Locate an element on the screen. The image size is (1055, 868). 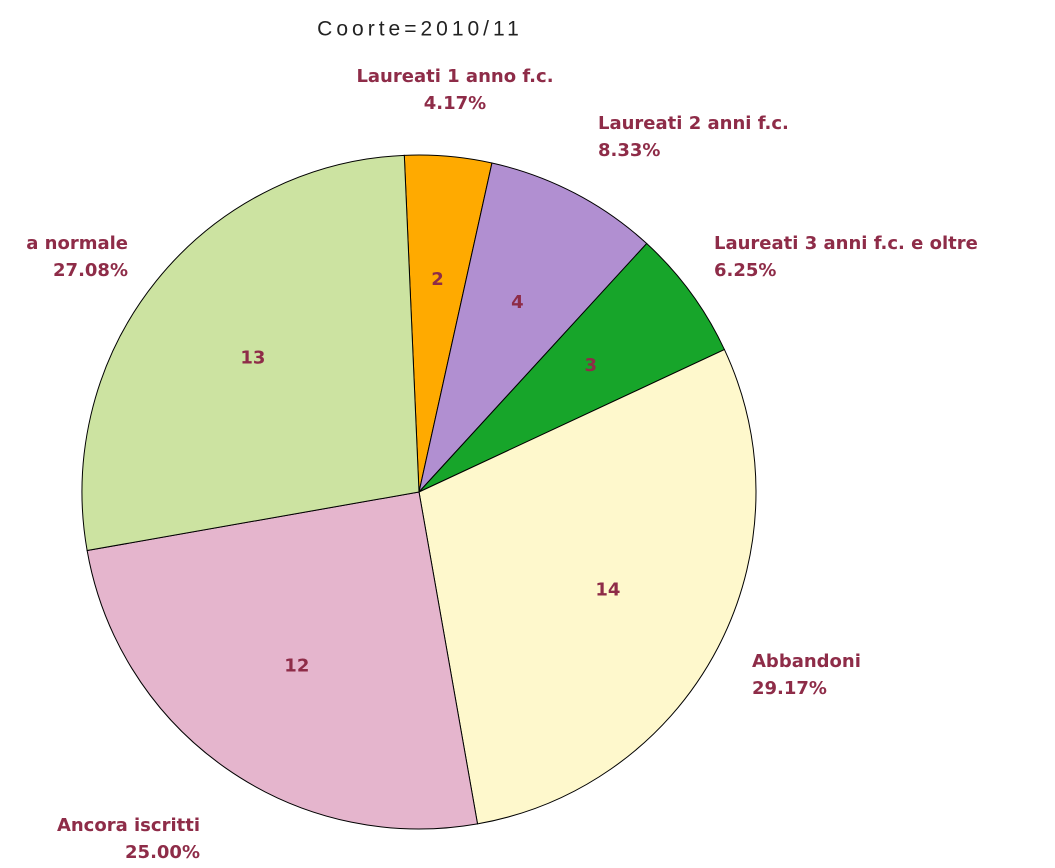
slice-percentage-label: 29.17% is located at coordinates (789, 688).